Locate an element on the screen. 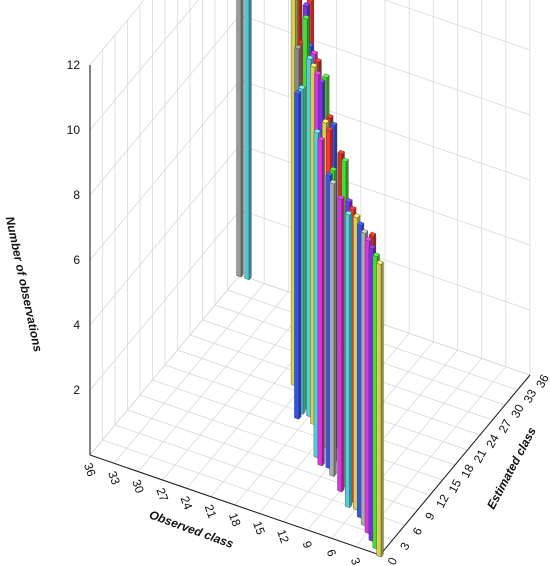 The width and height of the screenshot is (550, 566). x-tick-label: 0 is located at coordinates (380, 565).